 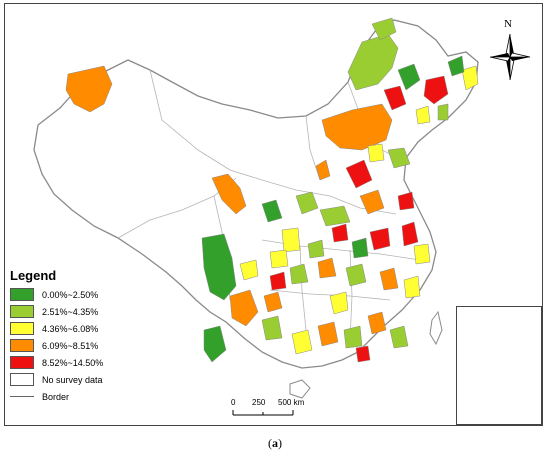 What do you see at coordinates (300, 389) in the screenshot?
I see `hainan-island` at bounding box center [300, 389].